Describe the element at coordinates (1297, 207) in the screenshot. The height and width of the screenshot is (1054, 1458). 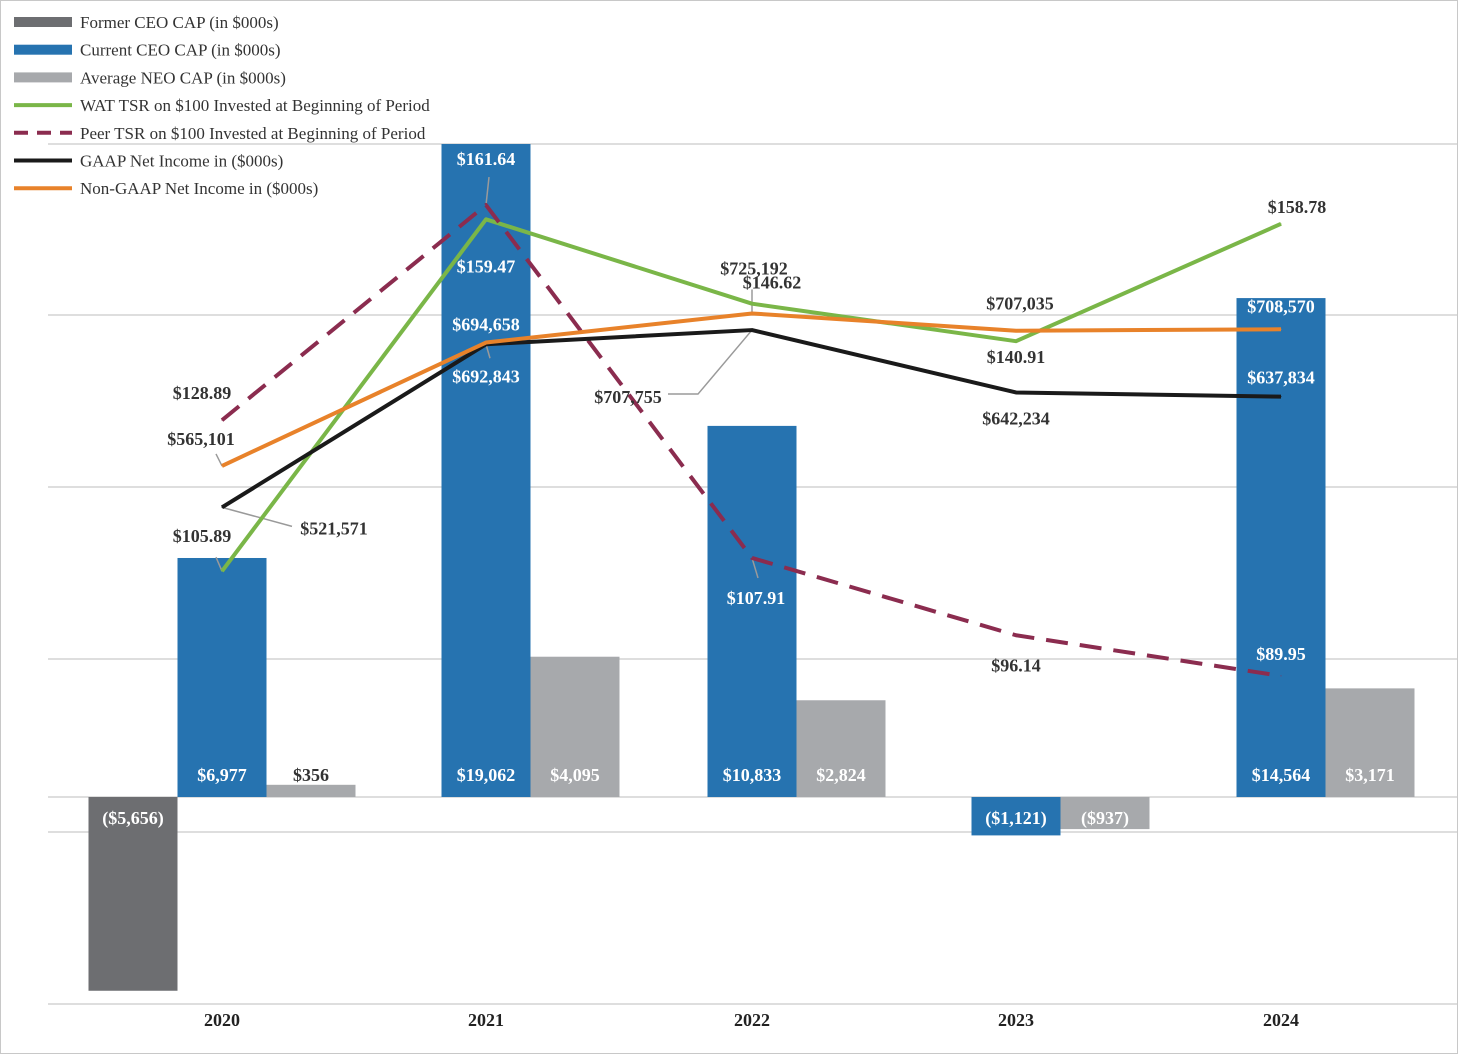
I see `line-label-3-2024: $158.78` at that location.